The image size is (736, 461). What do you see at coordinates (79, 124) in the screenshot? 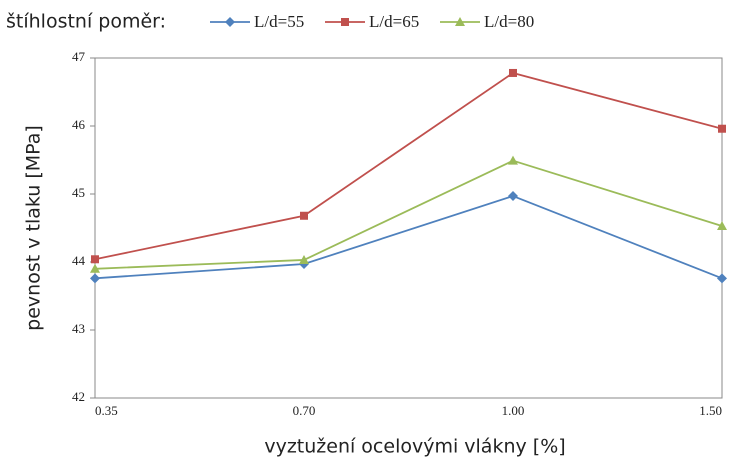
I see `y-tick-label: 46` at bounding box center [79, 124].